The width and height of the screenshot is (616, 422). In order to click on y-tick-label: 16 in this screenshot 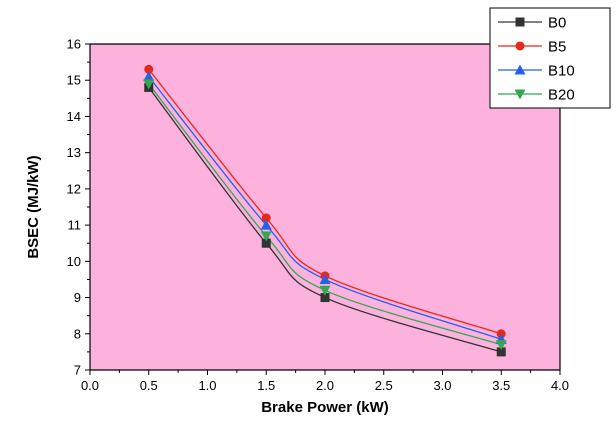, I will do `click(74, 44)`.